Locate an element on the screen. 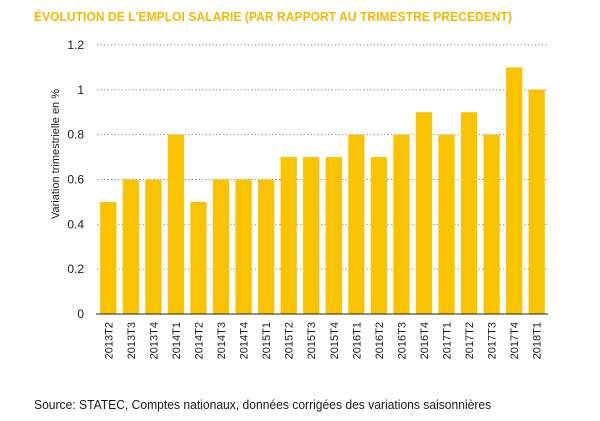 The height and width of the screenshot is (421, 600). x-tick-label: 2015T3 is located at coordinates (312, 340).